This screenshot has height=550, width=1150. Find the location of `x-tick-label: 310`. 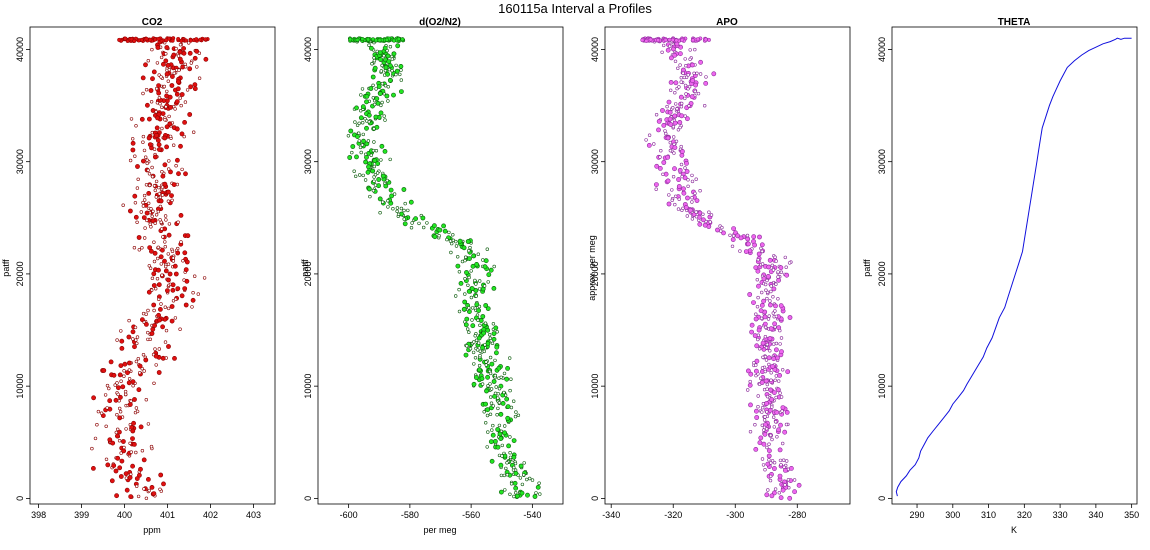

x-tick-label: 310 is located at coordinates (988, 515).